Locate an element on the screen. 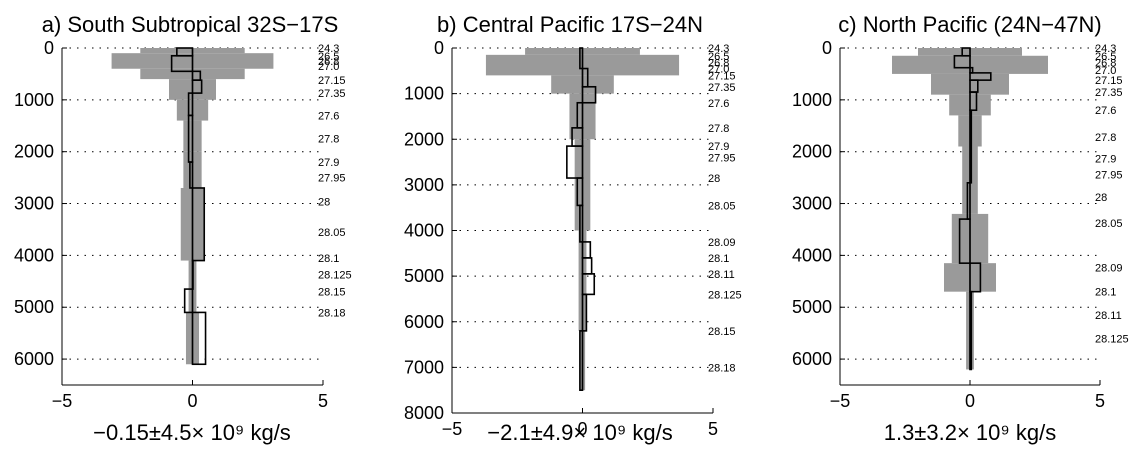 This screenshot has height=452, width=1140. panel-title: c) North Pacific (24N−47N) is located at coordinates (969, 24).